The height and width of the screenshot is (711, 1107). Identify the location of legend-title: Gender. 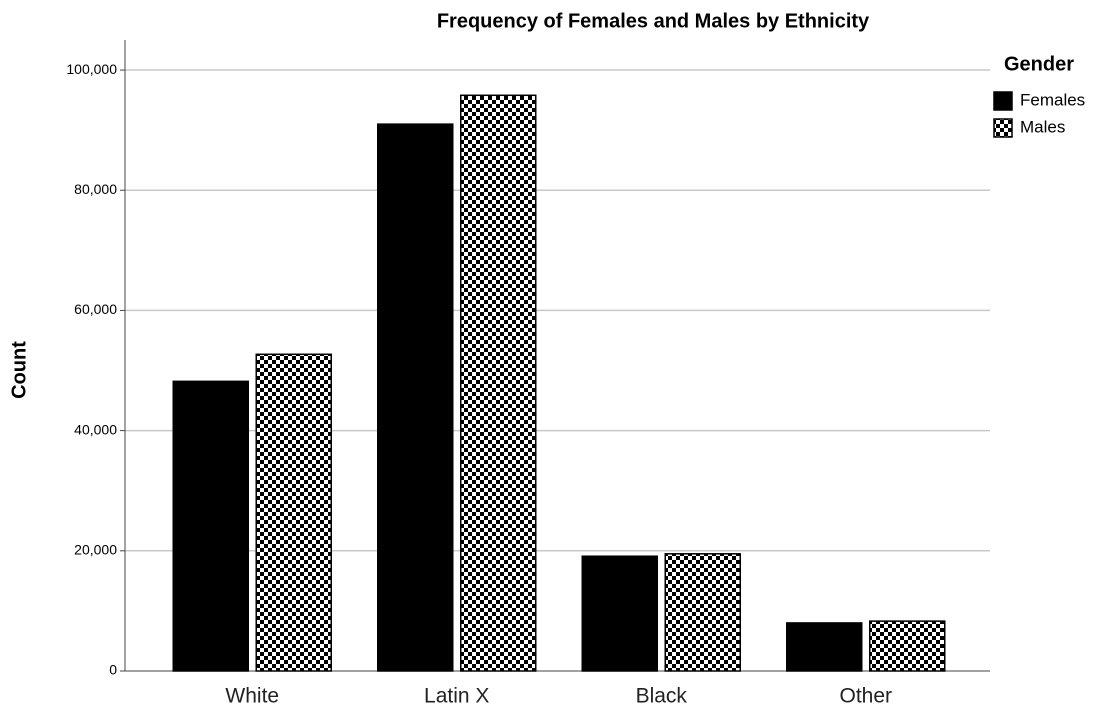
(1039, 64).